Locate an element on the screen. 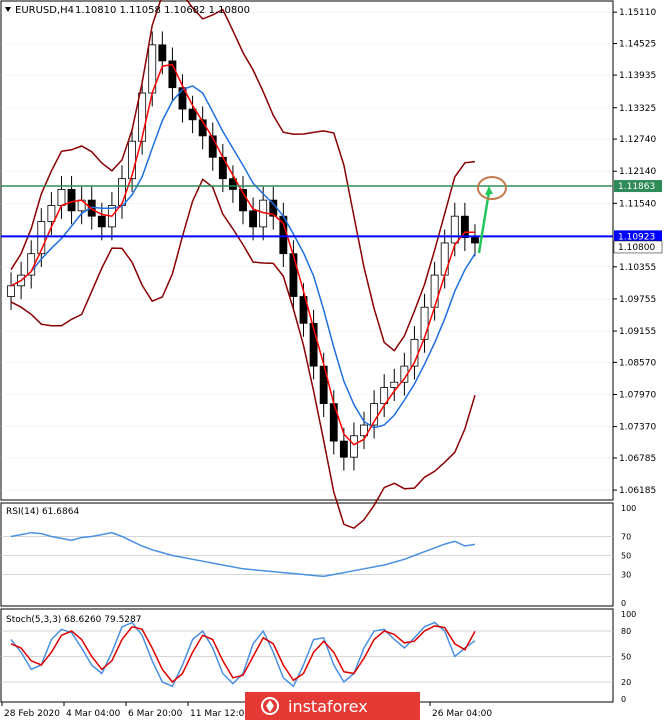 The image size is (665, 723). symbol-label: EURUSD,H4 is located at coordinates (44, 10).